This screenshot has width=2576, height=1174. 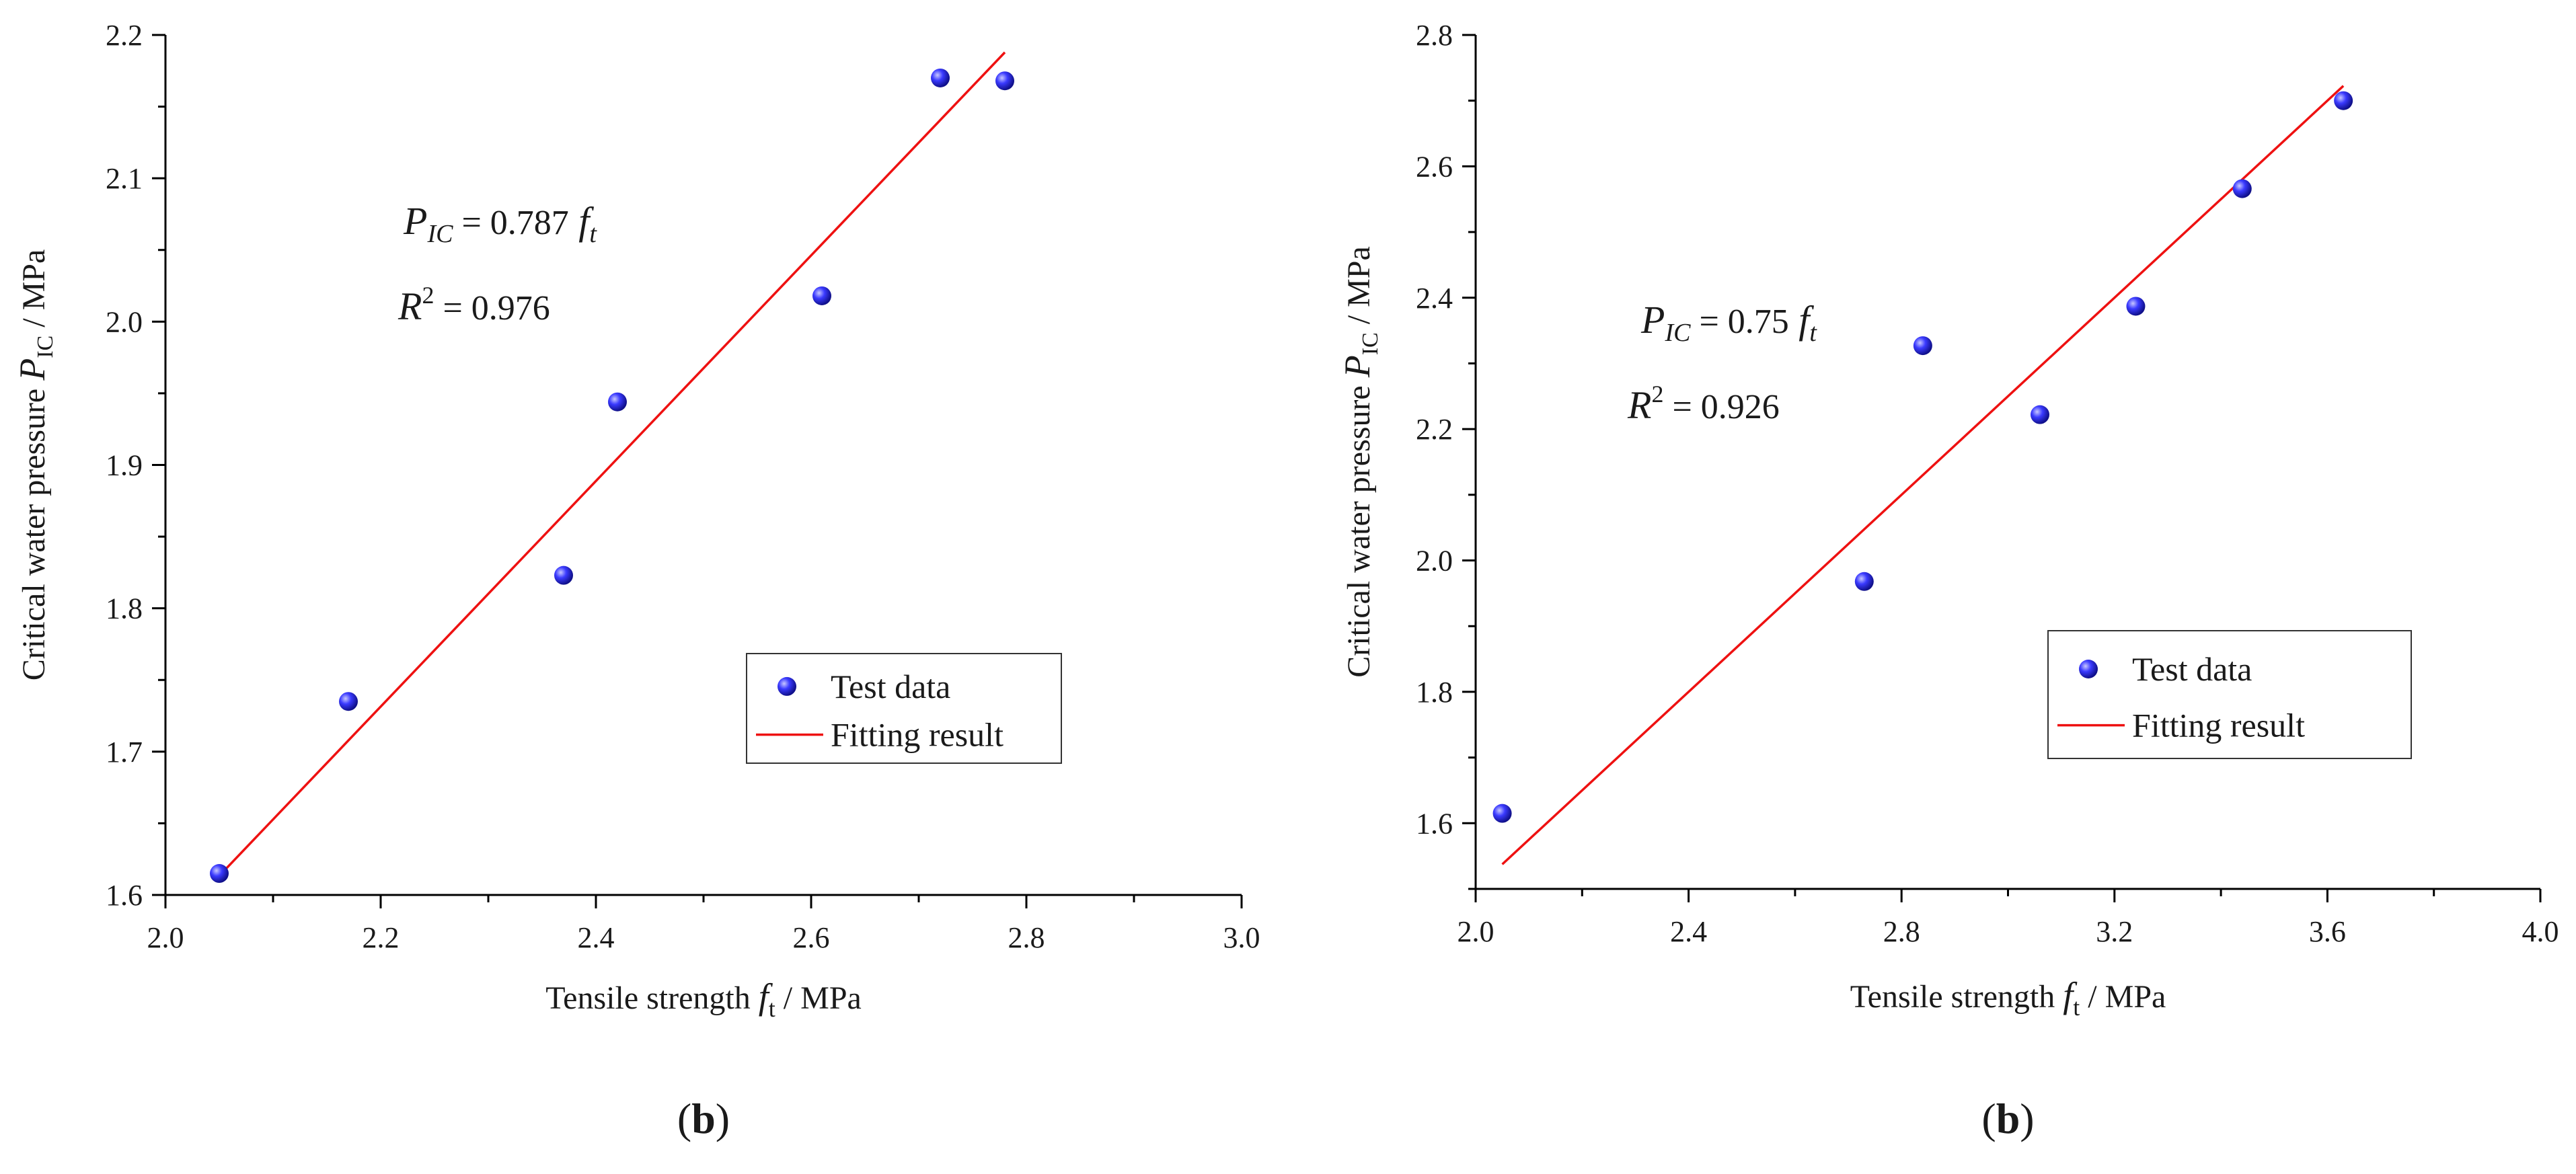 I want to click on r-squared: R2 = 0.976, so click(x=473, y=305).